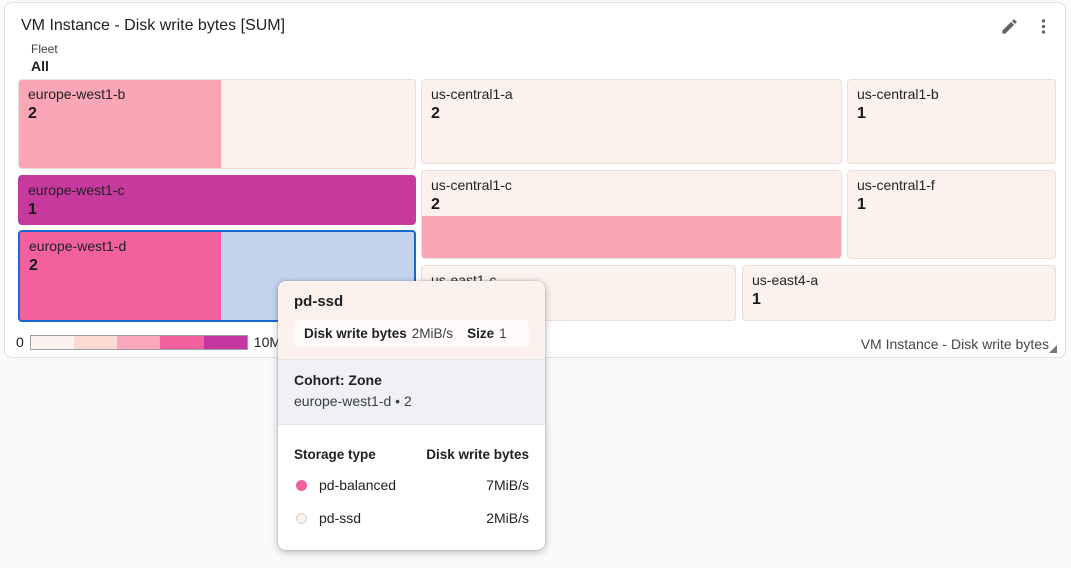 This screenshot has height=568, width=1071. What do you see at coordinates (40, 66) in the screenshot?
I see `fleet-filter-value: All` at bounding box center [40, 66].